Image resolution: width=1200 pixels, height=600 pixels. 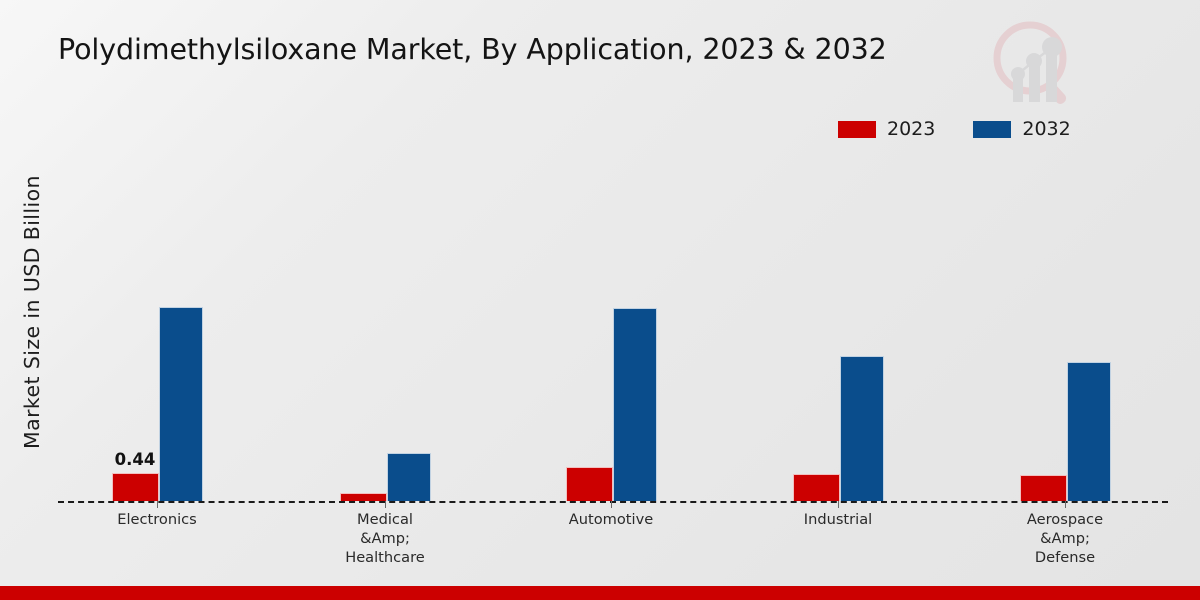 I want to click on axis-tick-medical-healthcare, so click(x=385, y=504).